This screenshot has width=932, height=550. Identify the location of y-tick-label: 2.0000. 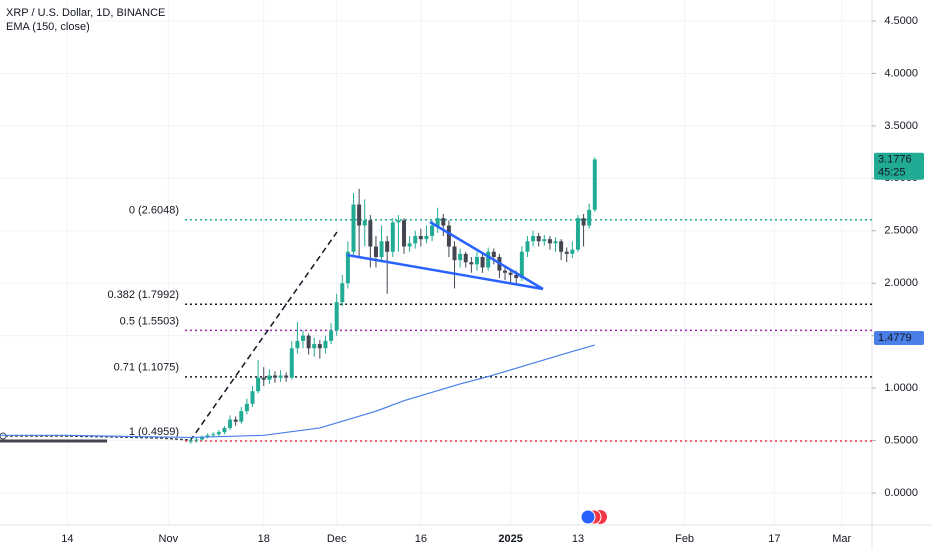
(901, 283).